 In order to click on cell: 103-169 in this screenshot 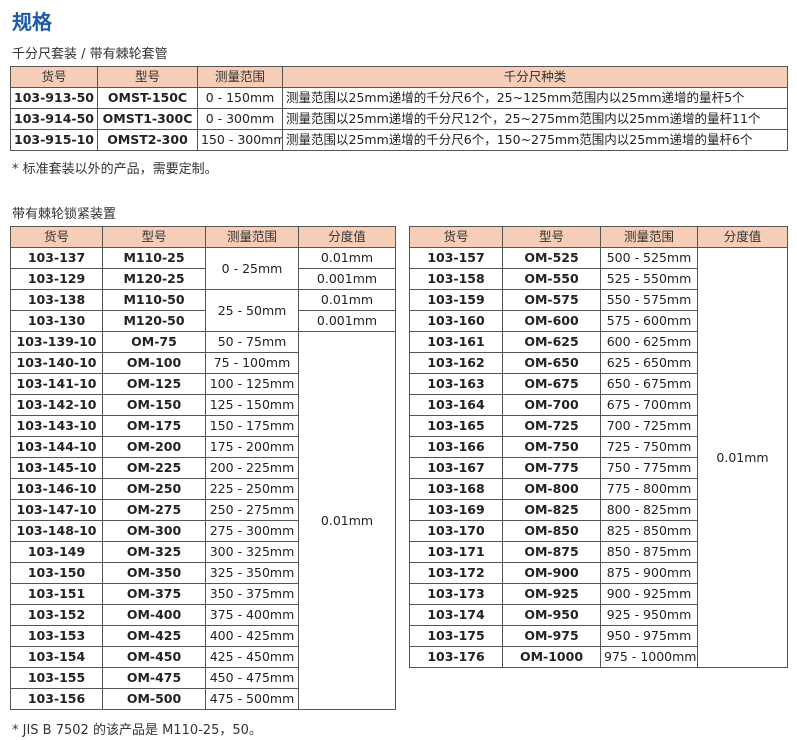, I will do `click(456, 510)`.